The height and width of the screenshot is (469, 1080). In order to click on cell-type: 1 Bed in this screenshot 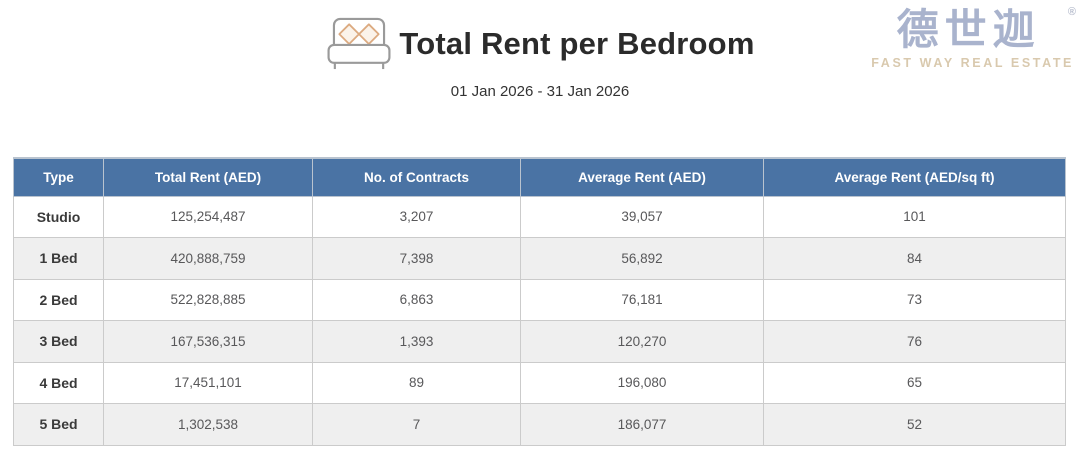, I will do `click(58, 258)`.